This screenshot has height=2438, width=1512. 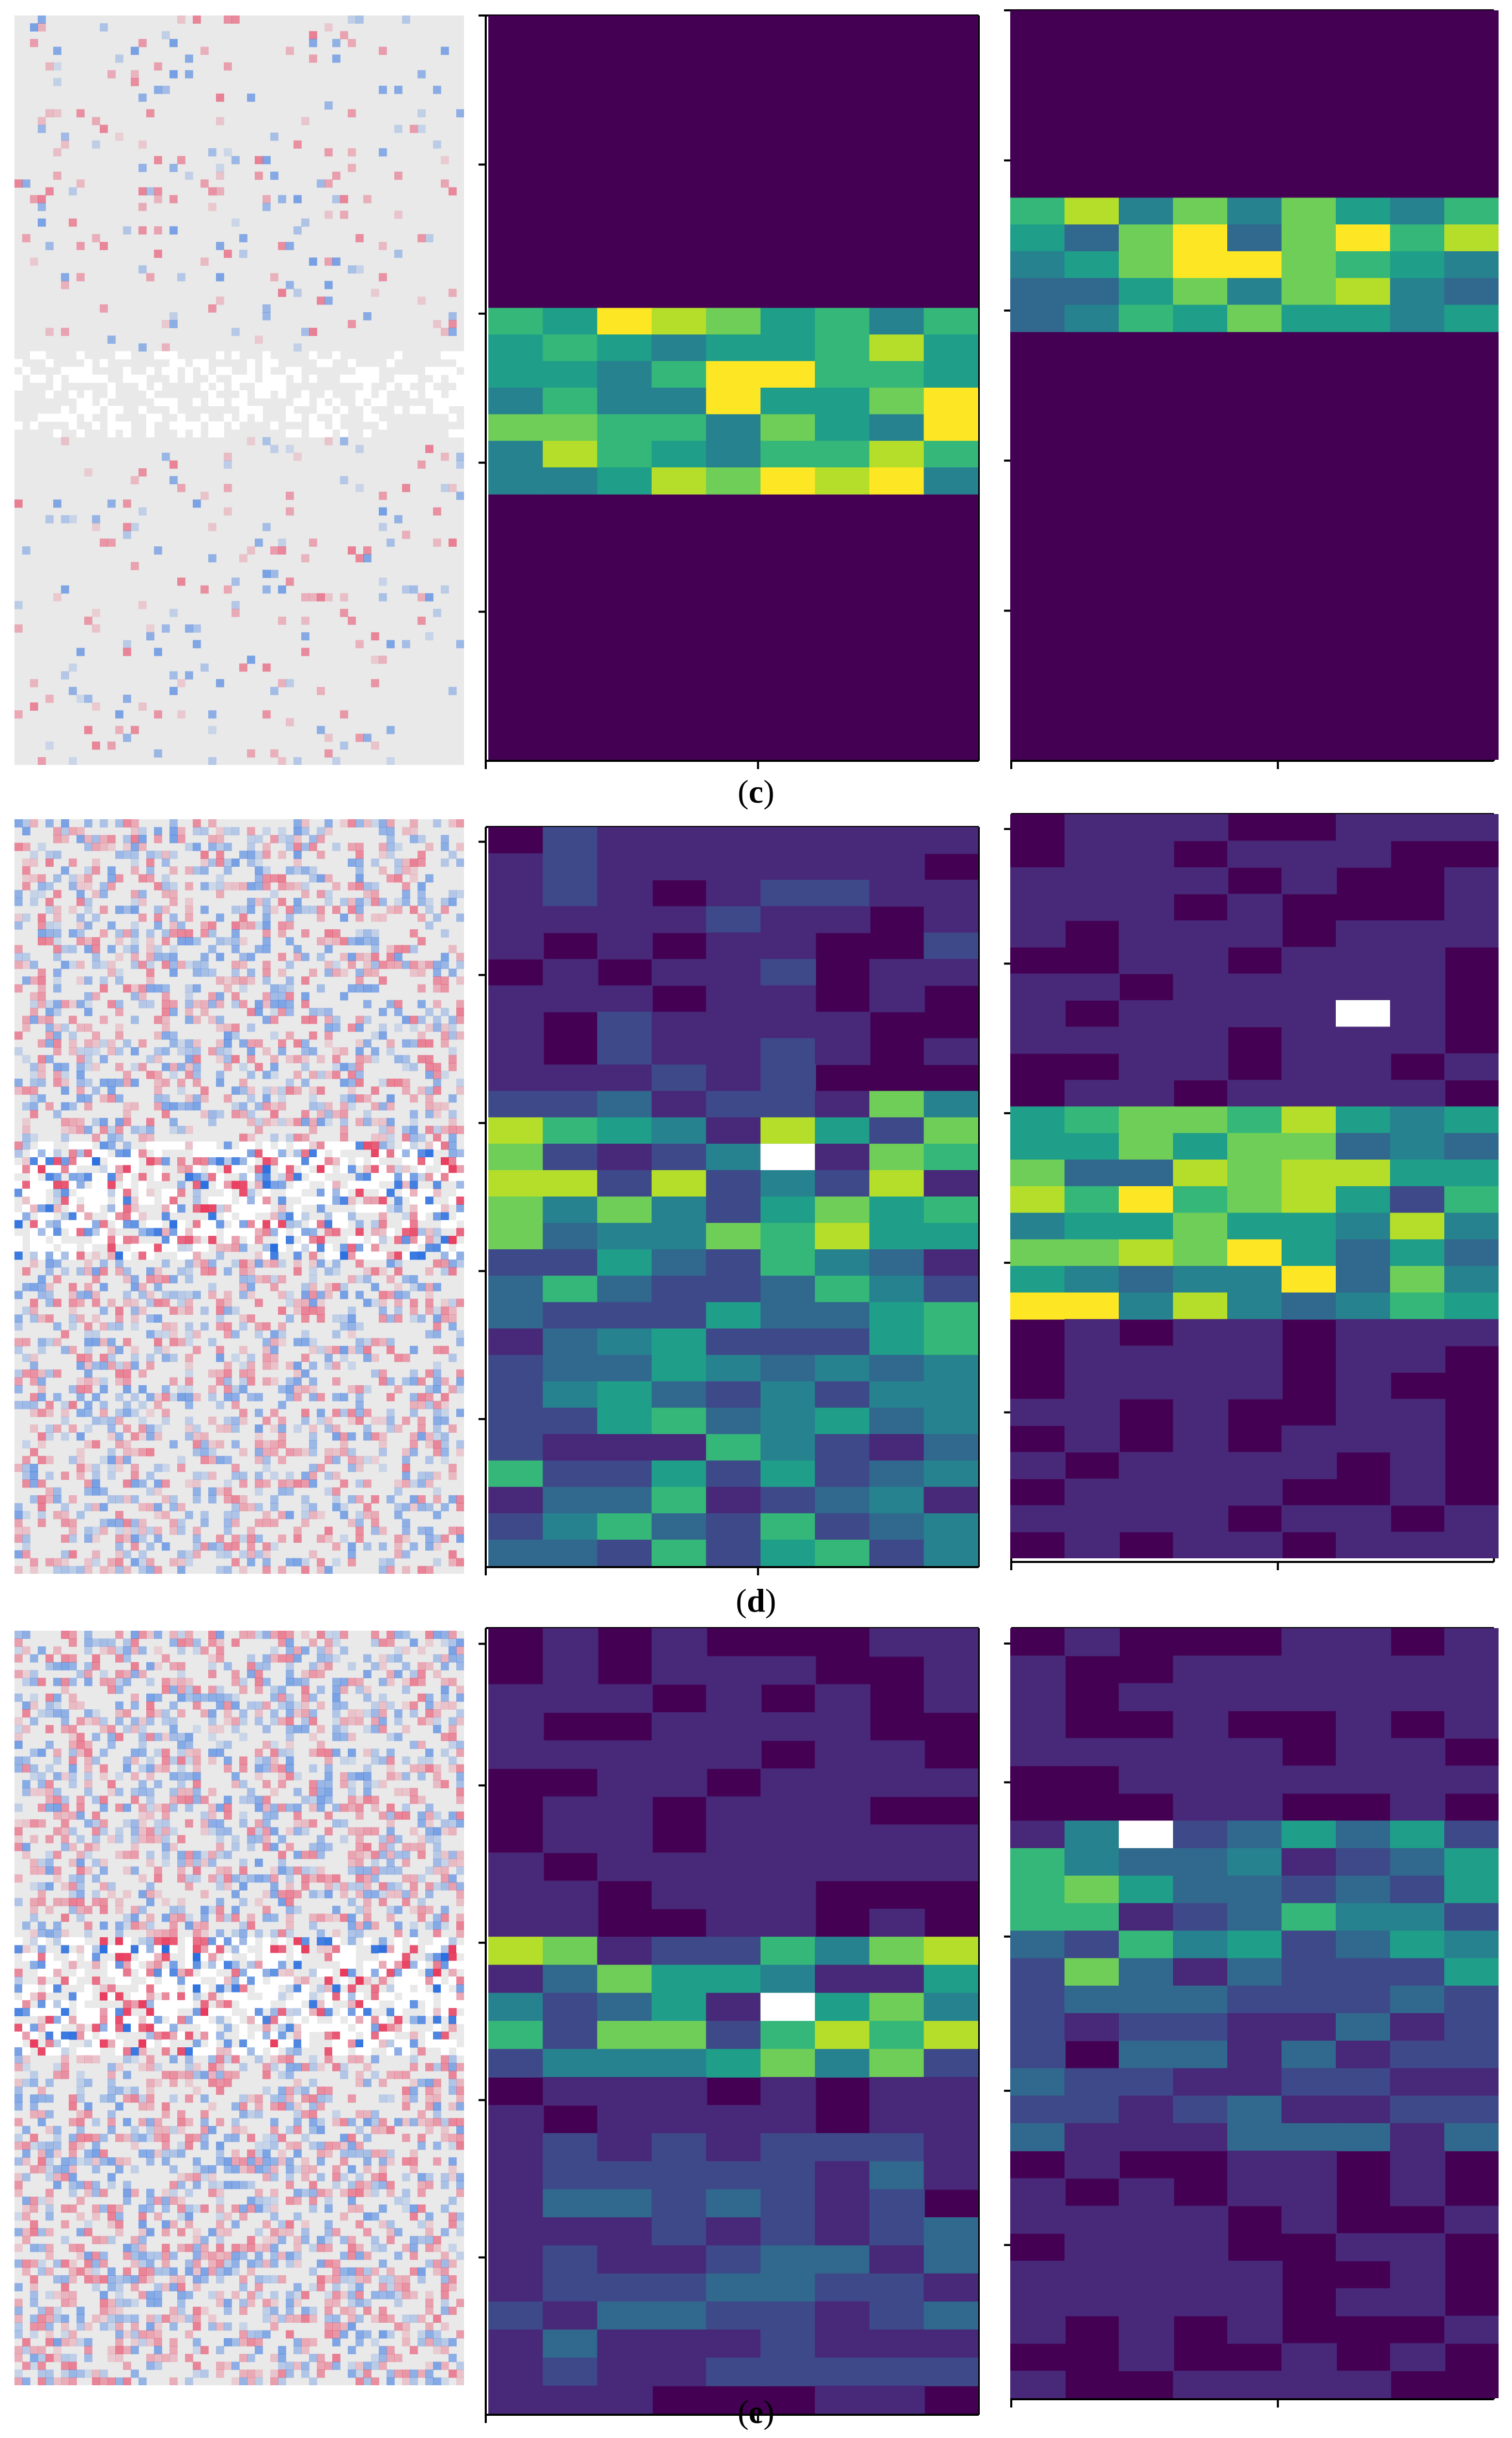 What do you see at coordinates (1254, 385) in the screenshot?
I see `heatmap-c-right` at bounding box center [1254, 385].